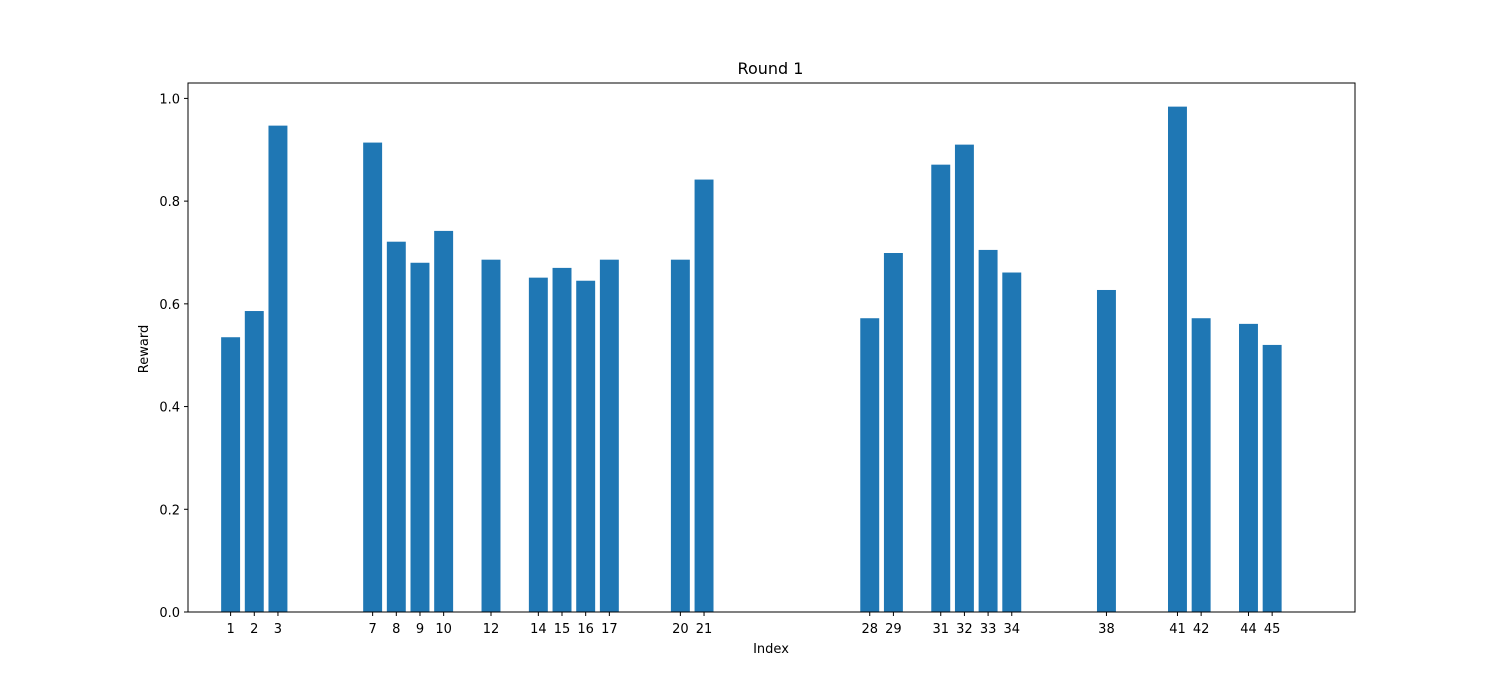  What do you see at coordinates (173, 356) in the screenshot?
I see `y-axis: 0.0 0.2 0.4 0.6 0.8 1.0` at bounding box center [173, 356].